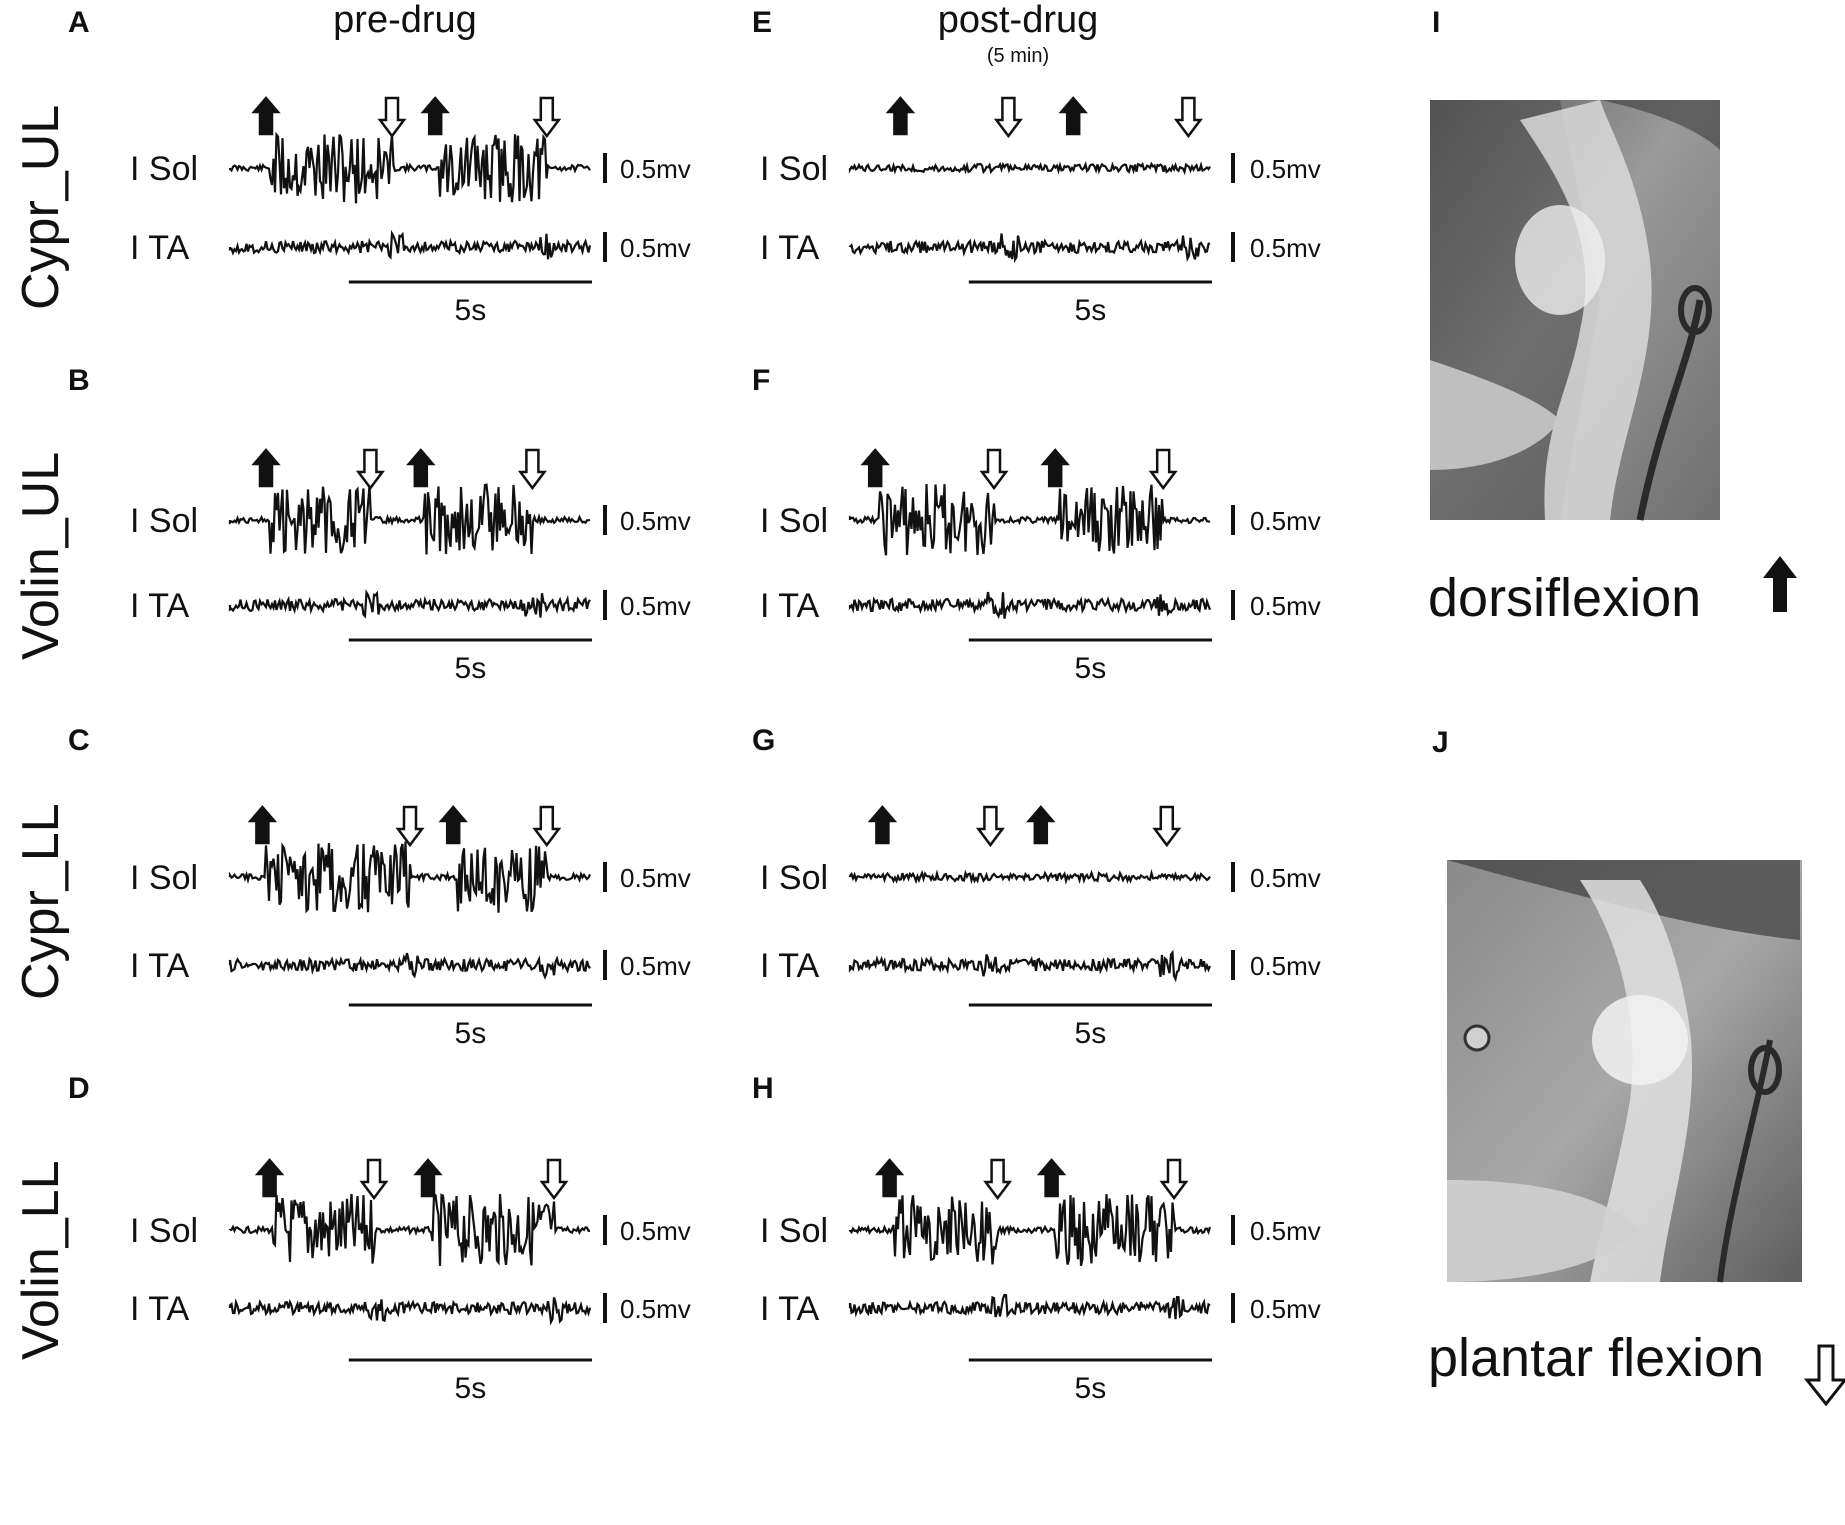 The height and width of the screenshot is (1525, 1845). I want to click on panel-label-c: C, so click(79, 740).